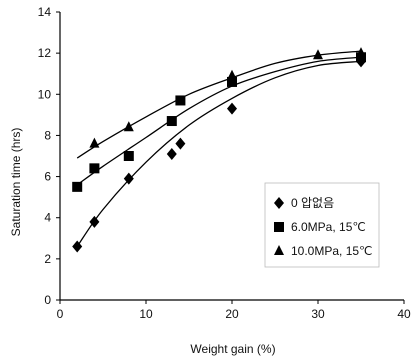 The image size is (415, 360). What do you see at coordinates (47, 259) in the screenshot?
I see `y-tick-label: 2` at bounding box center [47, 259].